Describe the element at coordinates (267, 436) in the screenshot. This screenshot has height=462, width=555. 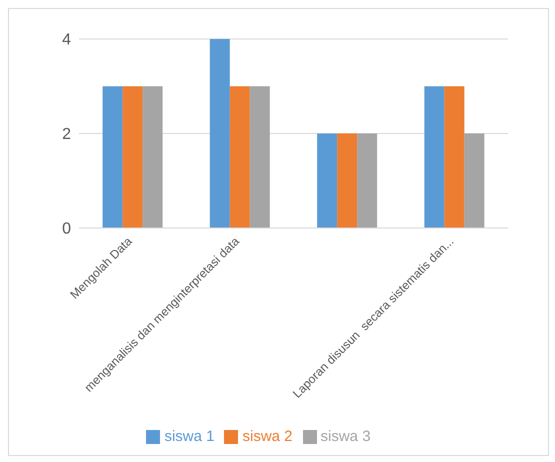
I see `legend-label: siswa 2` at that location.